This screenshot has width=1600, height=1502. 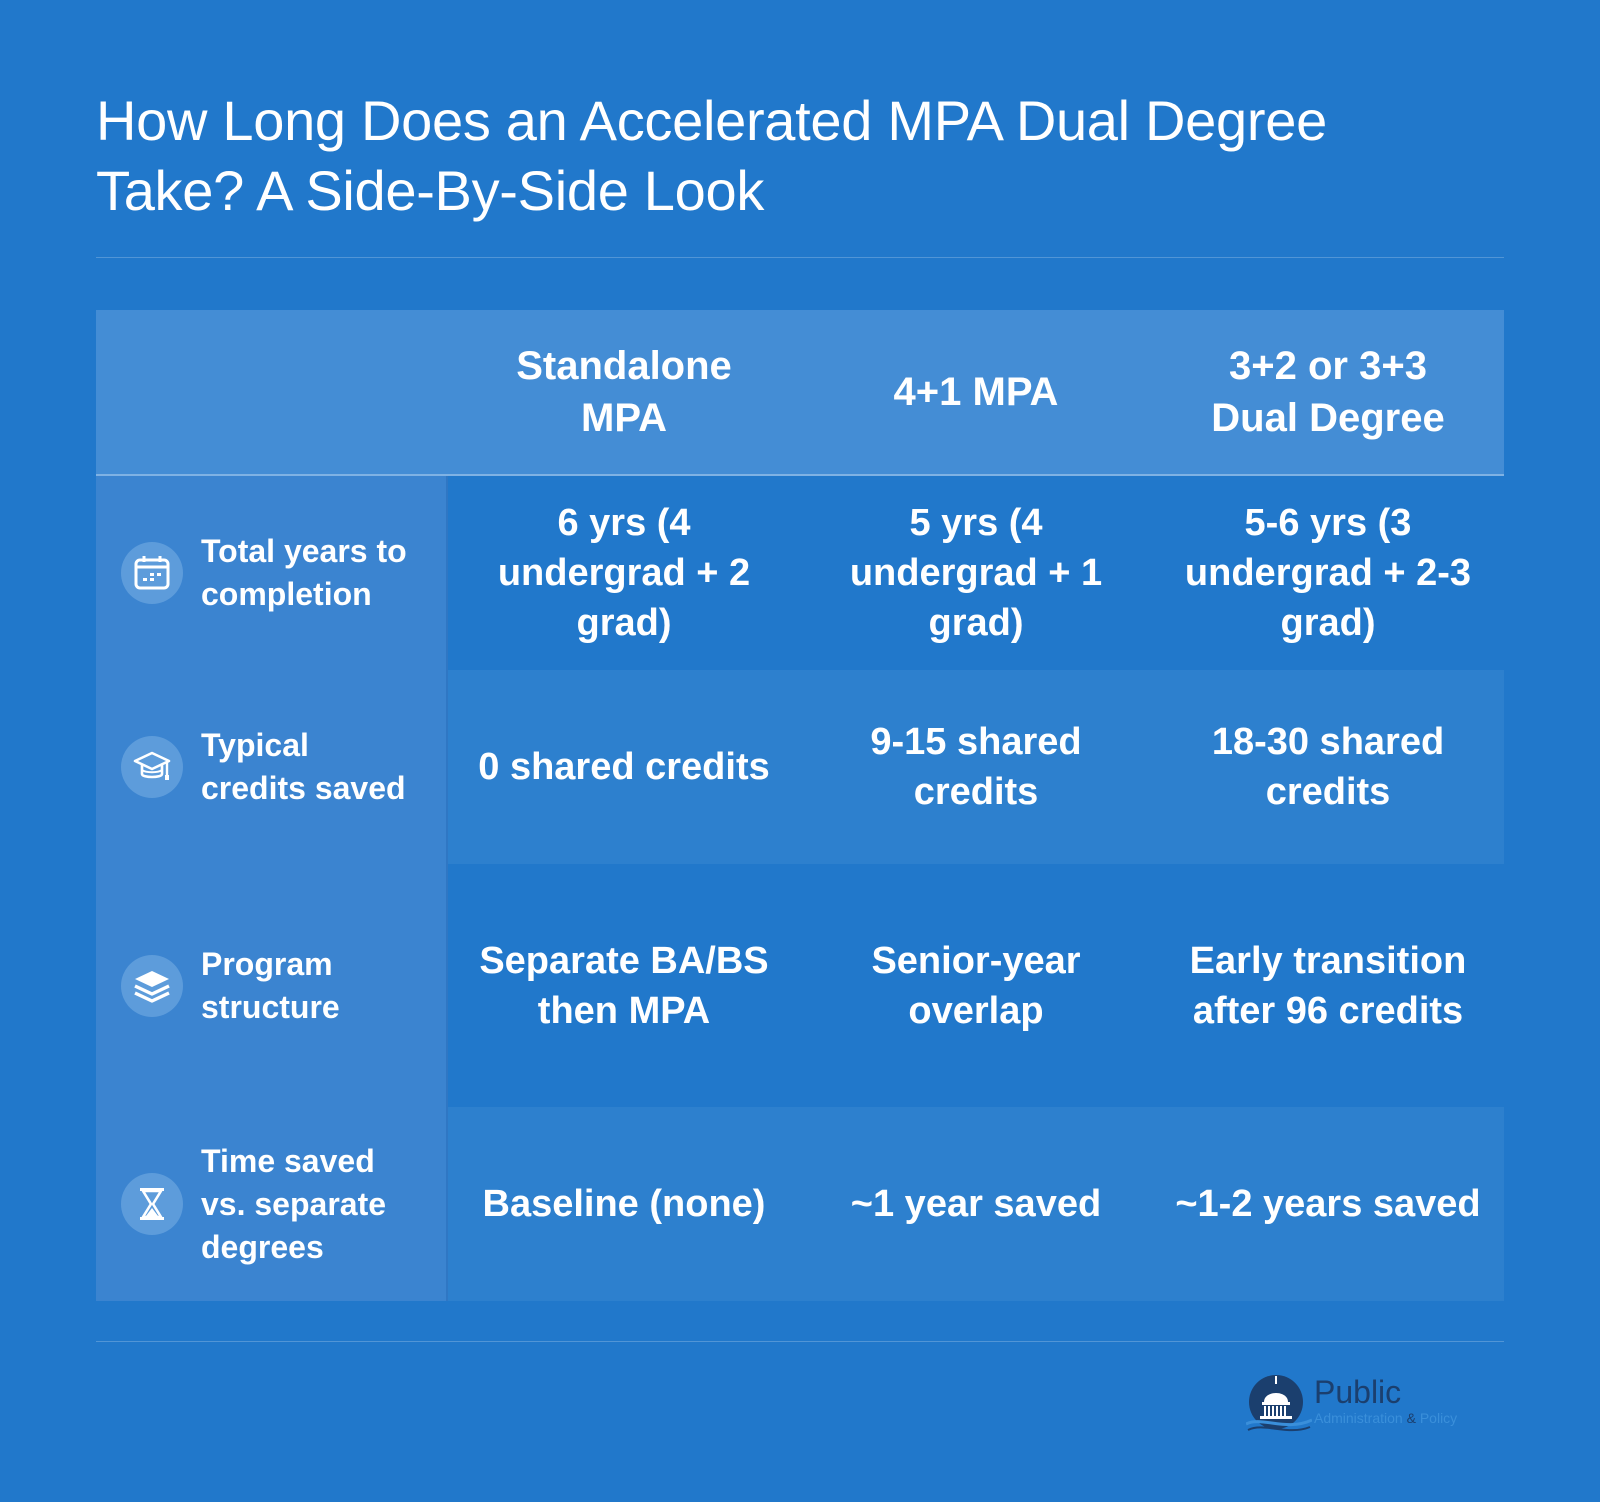 What do you see at coordinates (1328, 767) in the screenshot?
I see `table-cell: 18-30 shared credits` at bounding box center [1328, 767].